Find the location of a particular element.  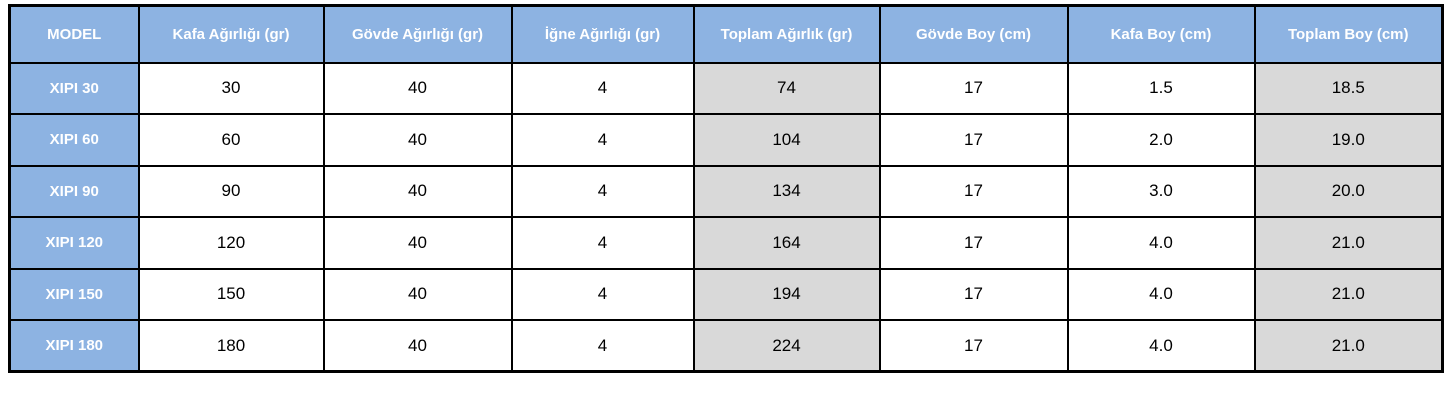

model-cell: XIPI 60 is located at coordinates (74, 140).